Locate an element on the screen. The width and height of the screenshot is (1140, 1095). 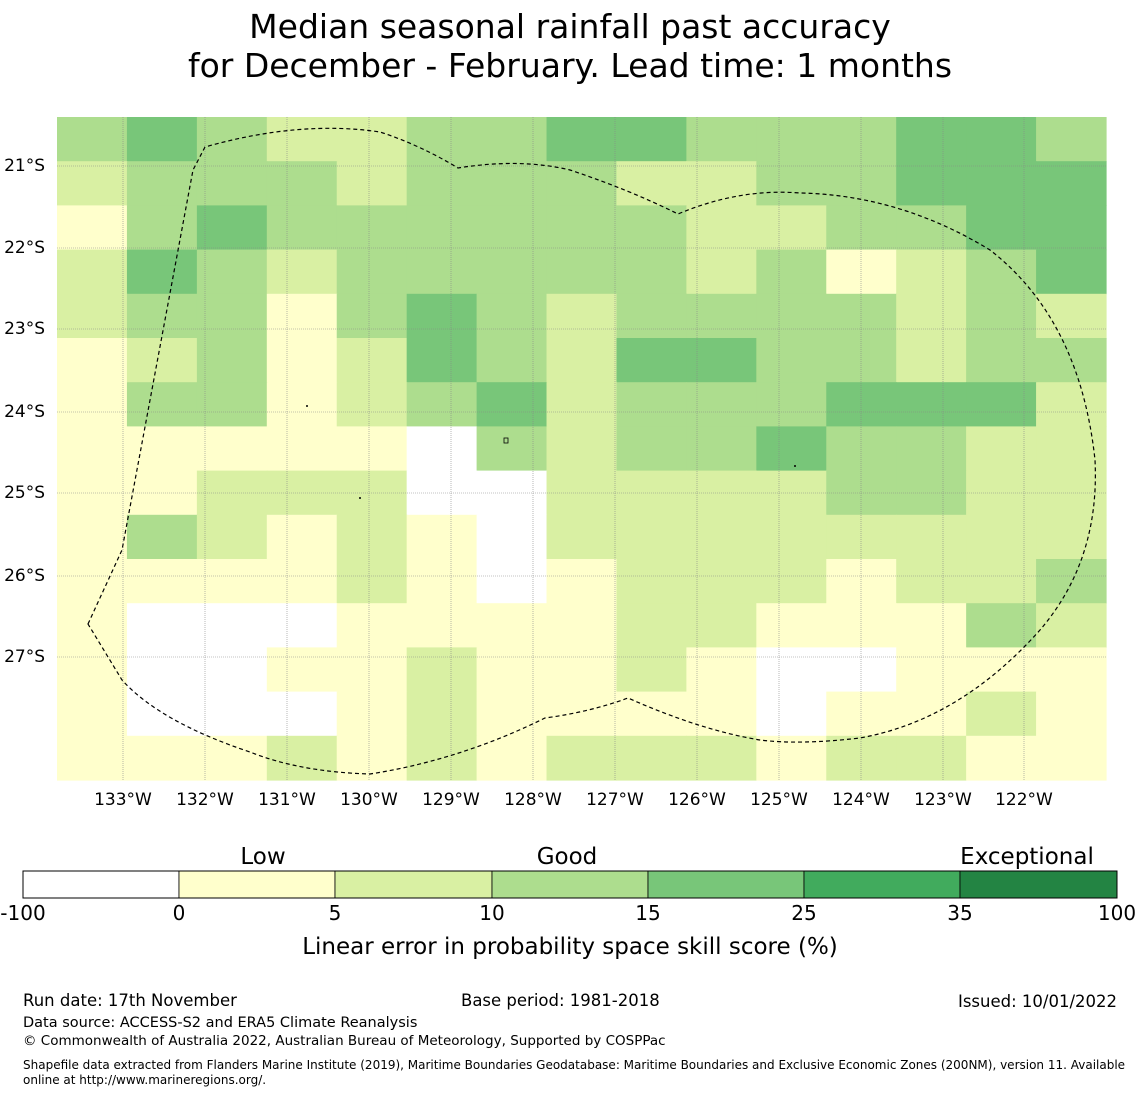
base-period: Base period: 1981-2018 is located at coordinates (560, 1000).